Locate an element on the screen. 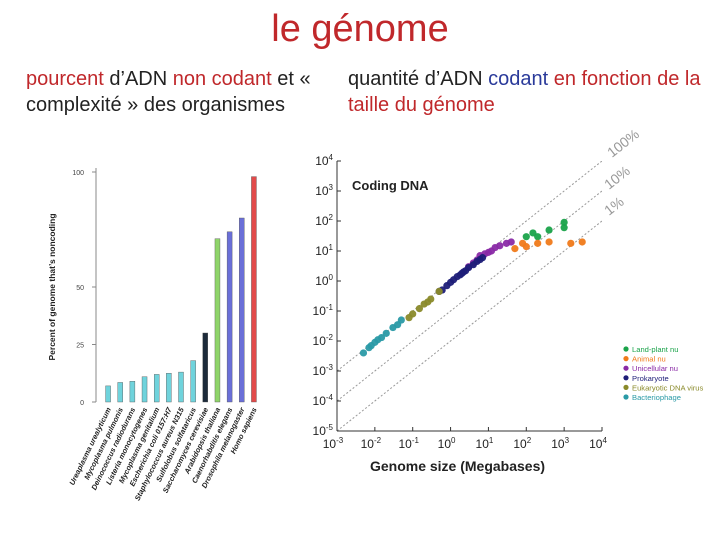 The image size is (720, 540). scatter-x-tick-label: 10⁻³ is located at coordinates (333, 443).